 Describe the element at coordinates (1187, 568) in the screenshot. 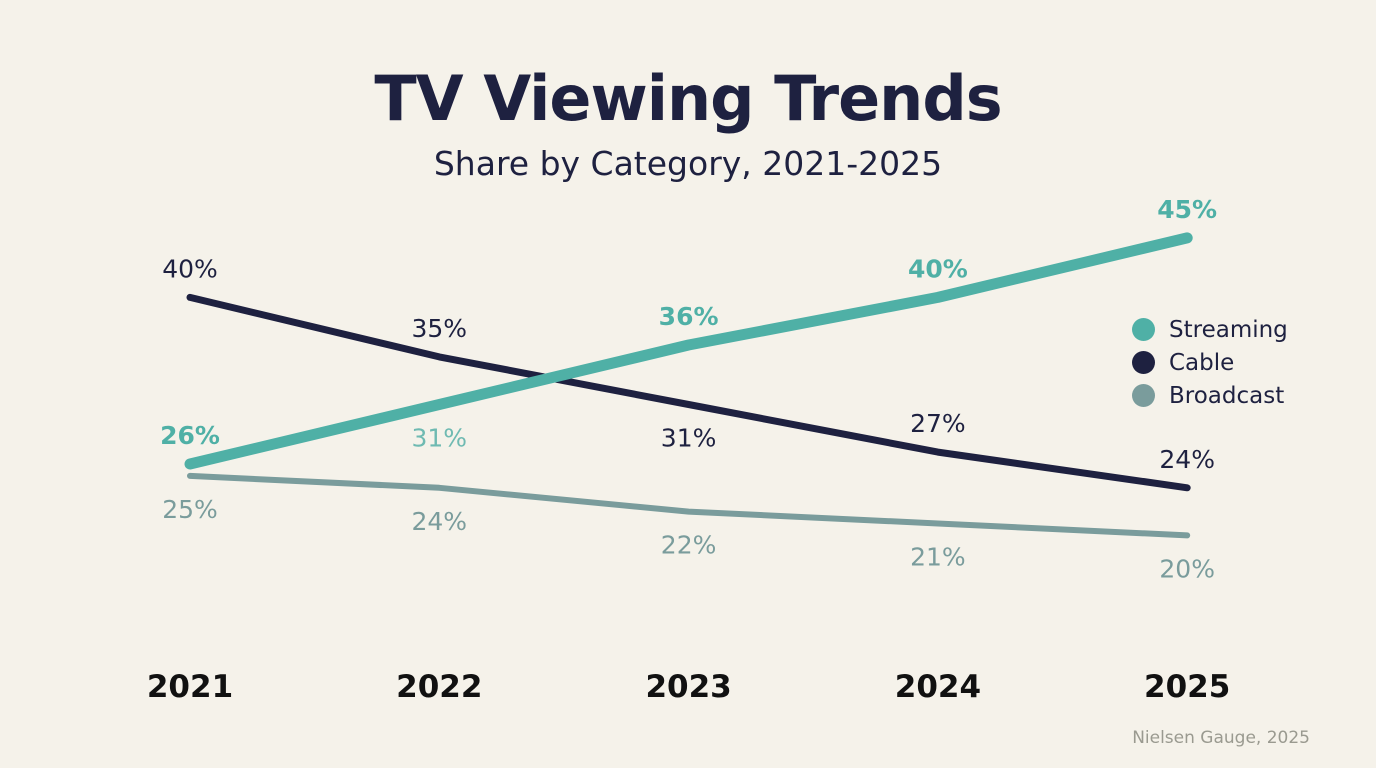

I see `broadcast-data-label: 20%` at that location.